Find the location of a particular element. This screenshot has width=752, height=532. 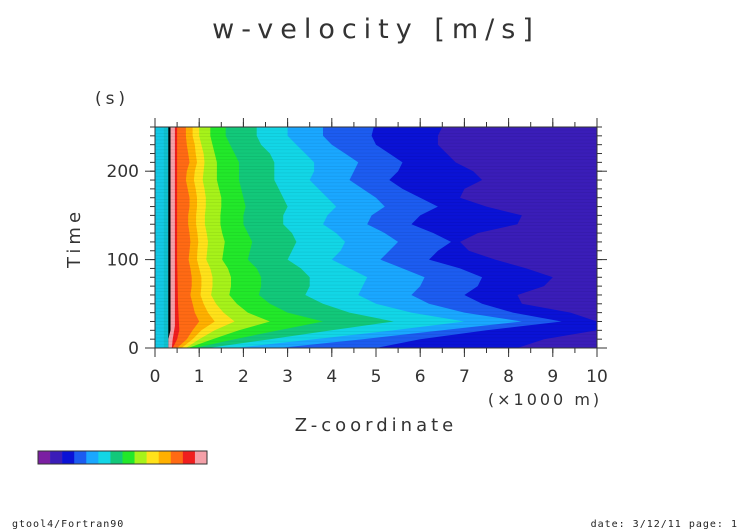

colorbar is located at coordinates (122, 457).